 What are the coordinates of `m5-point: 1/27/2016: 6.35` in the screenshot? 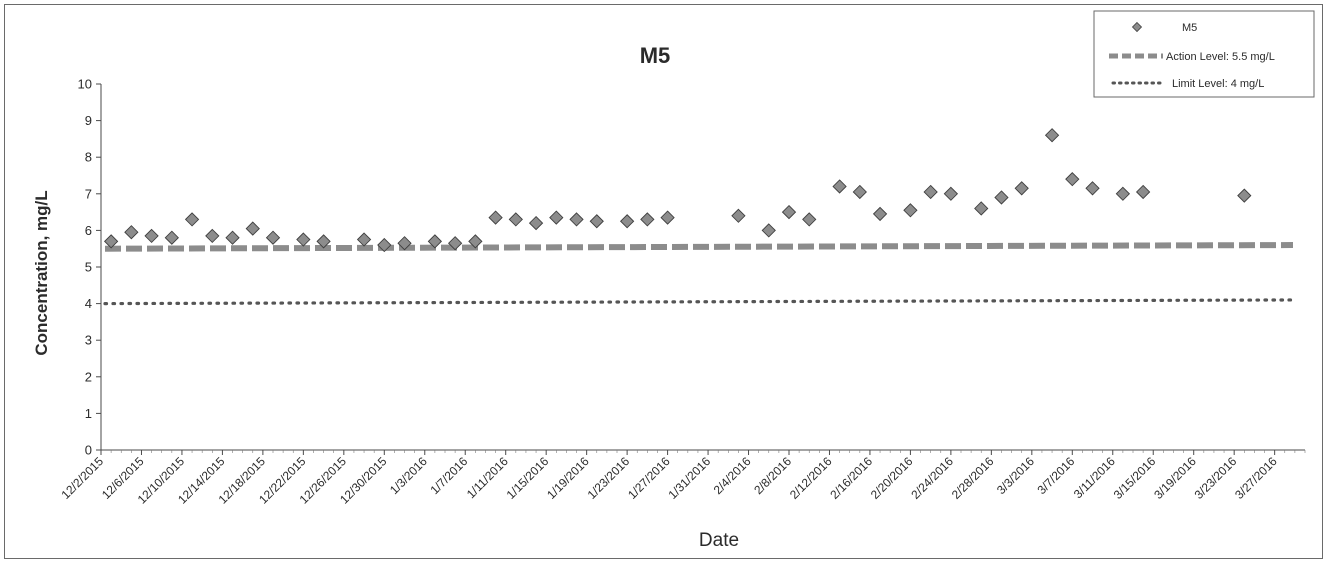 It's located at (667, 217).